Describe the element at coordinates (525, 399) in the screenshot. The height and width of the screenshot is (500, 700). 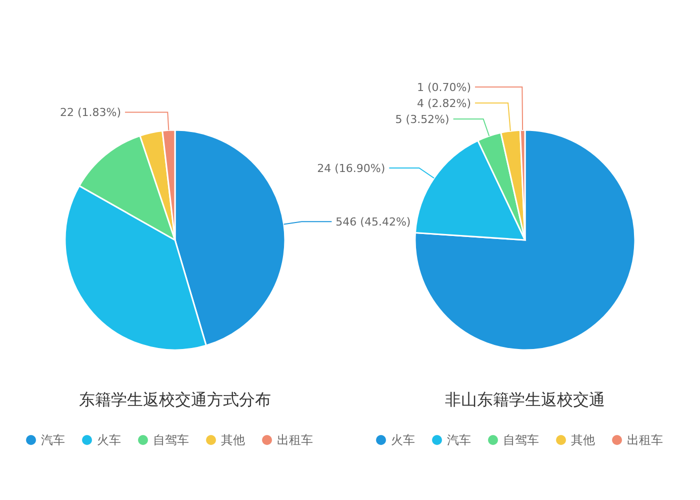
I see `text: 非山东籍学生返校交通` at that location.